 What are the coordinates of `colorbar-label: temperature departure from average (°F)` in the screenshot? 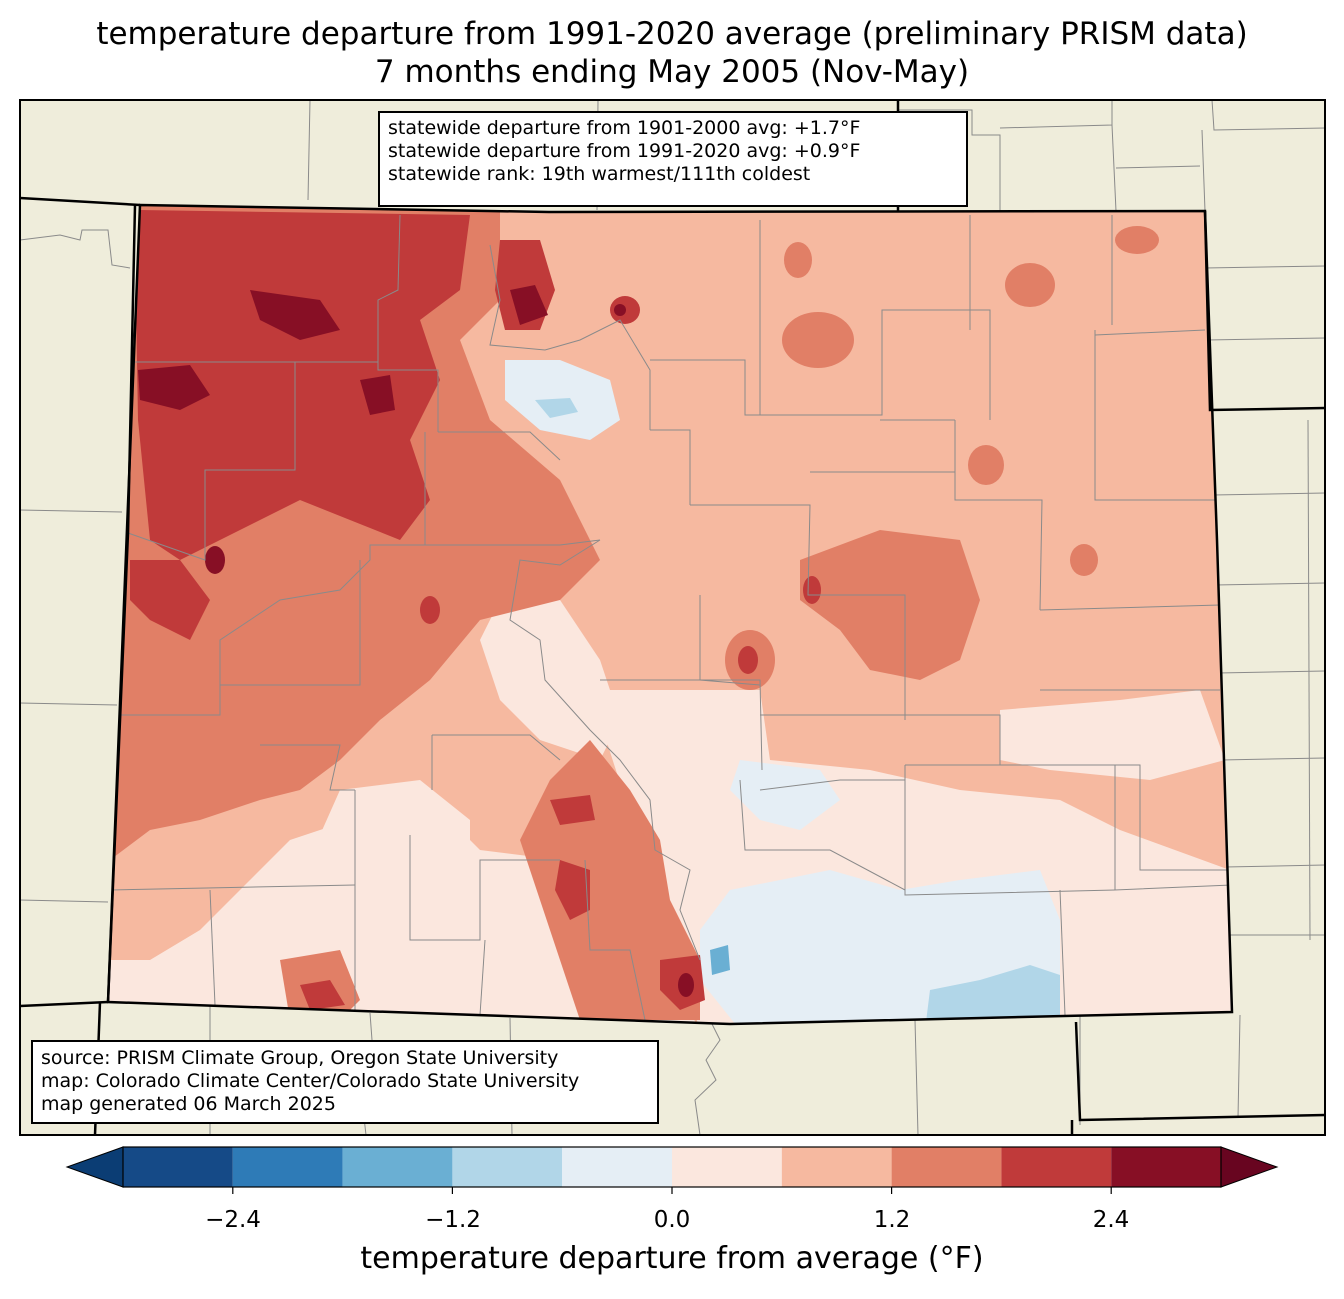 It's located at (672, 1258).